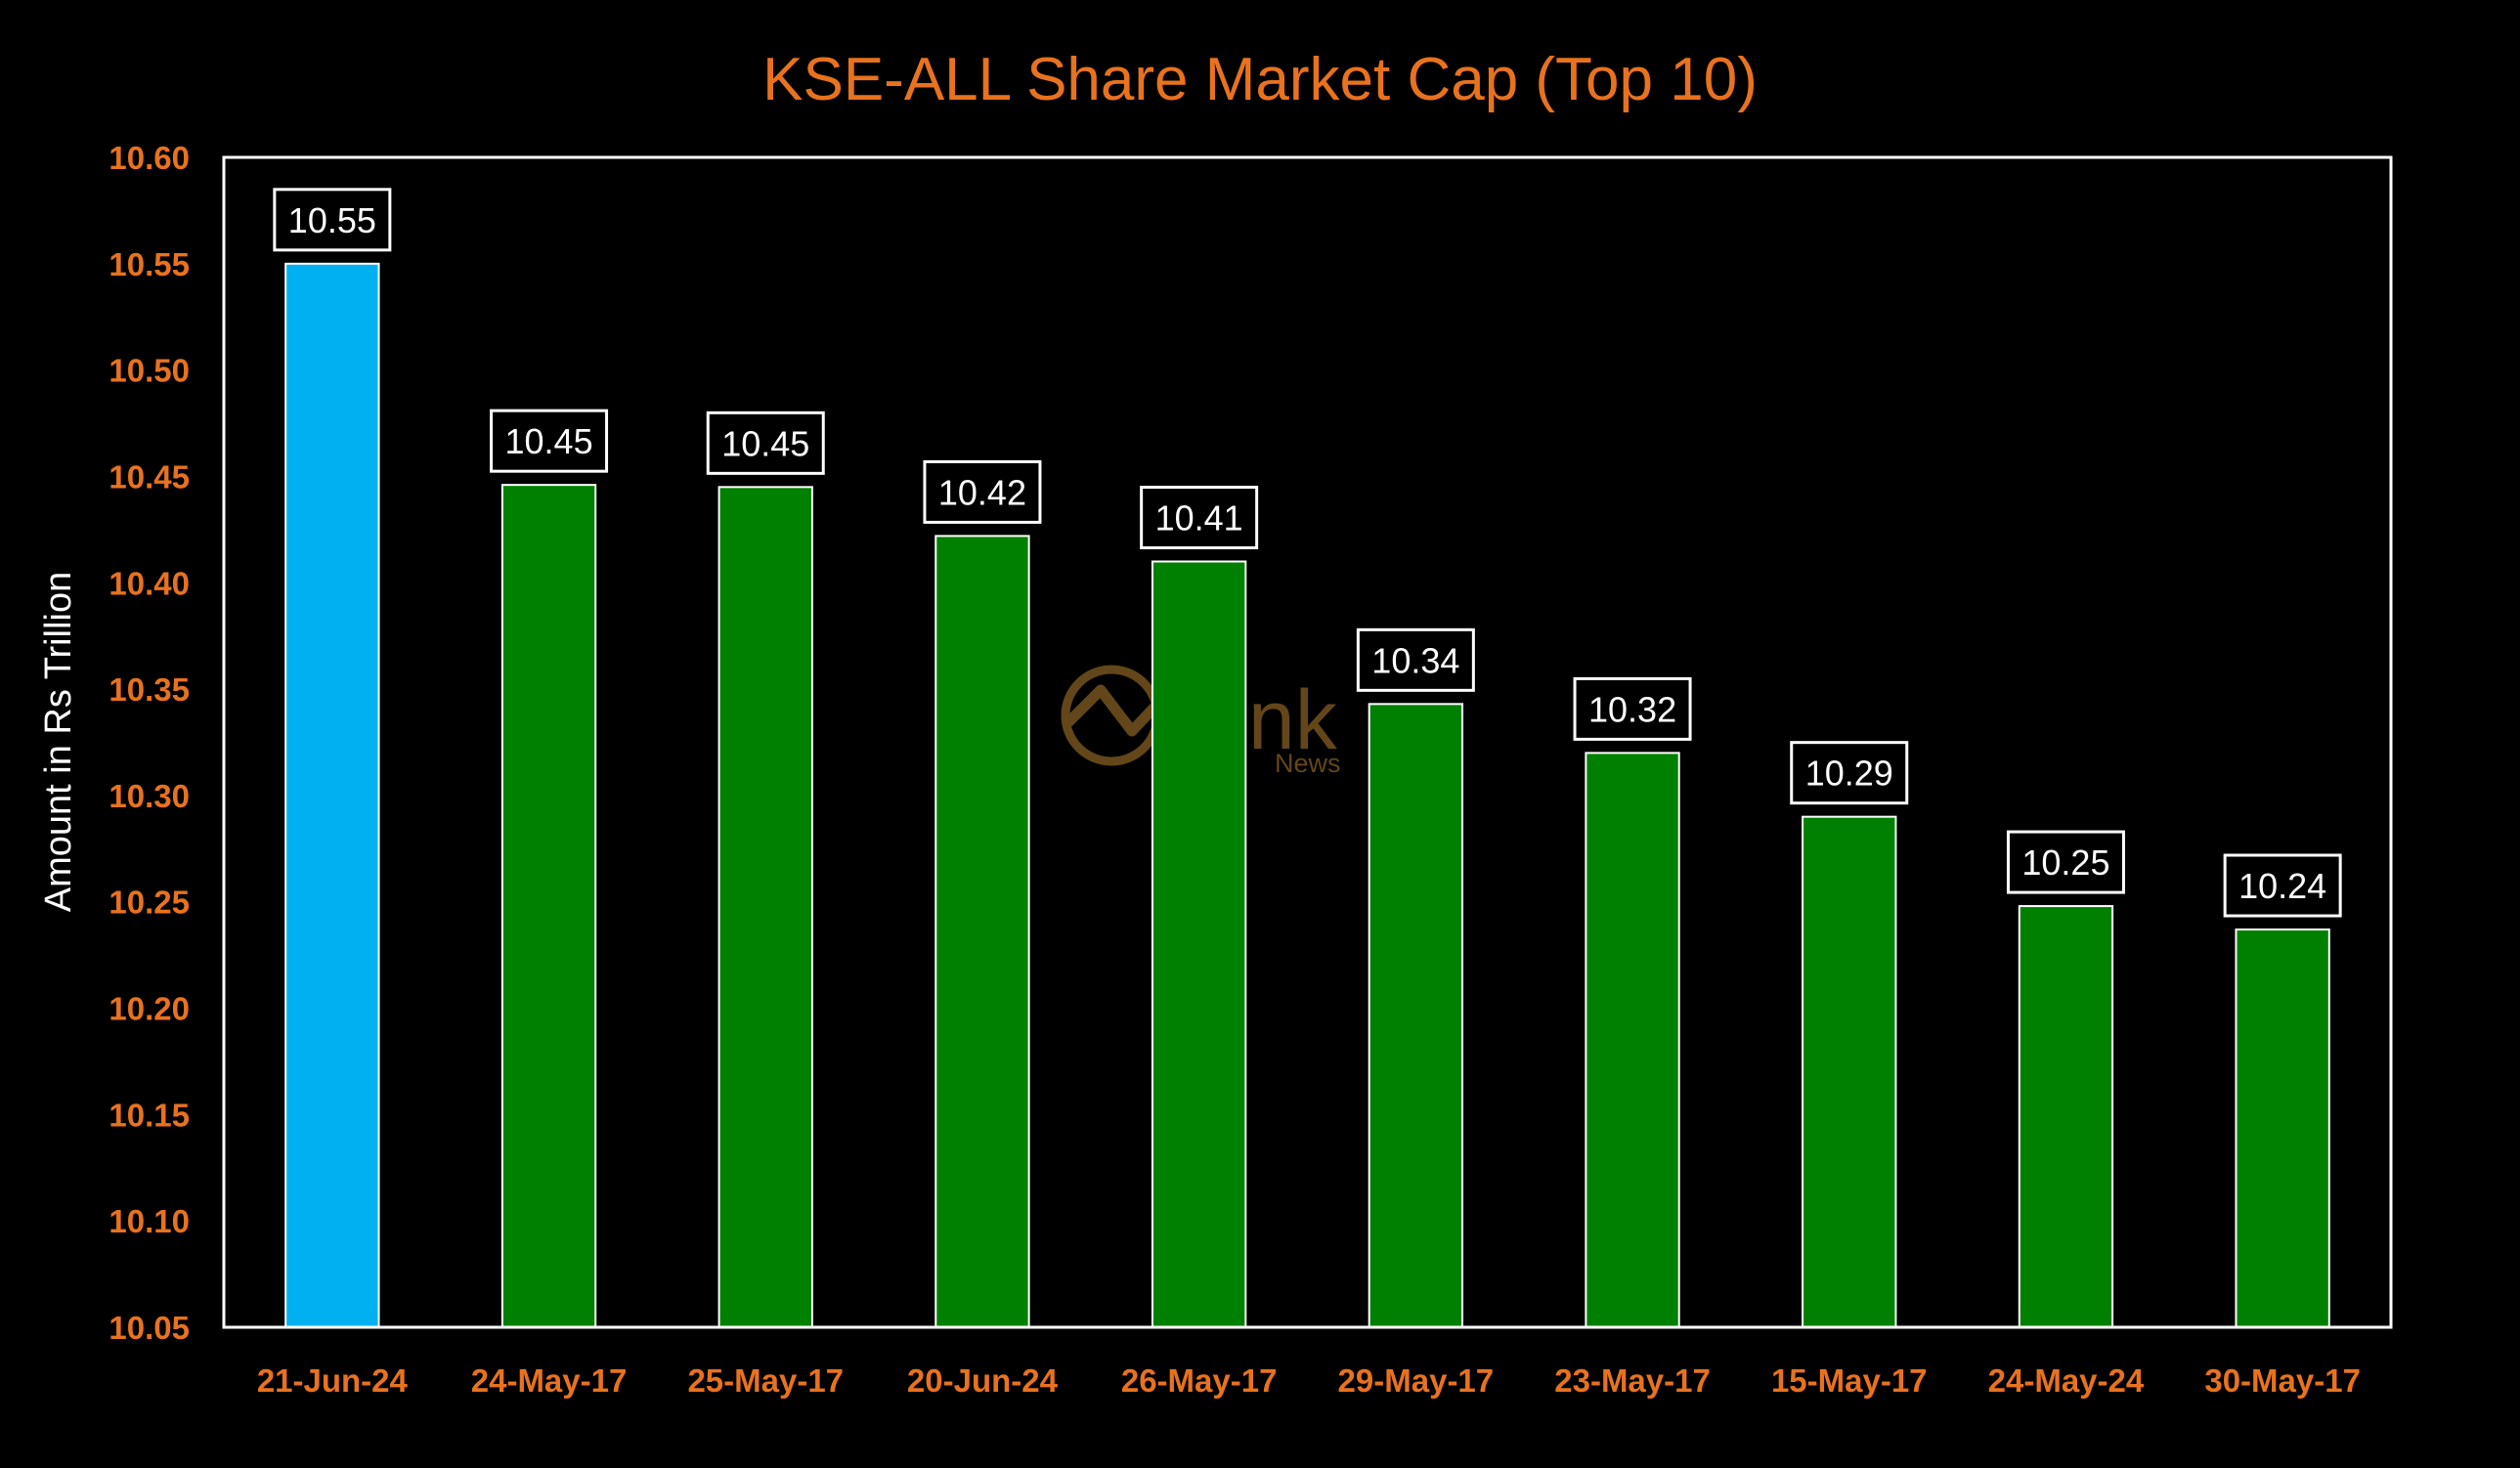 The width and height of the screenshot is (2520, 1468). Describe the element at coordinates (149, 1221) in the screenshot. I see `y-tick-label: 10.10` at that location.